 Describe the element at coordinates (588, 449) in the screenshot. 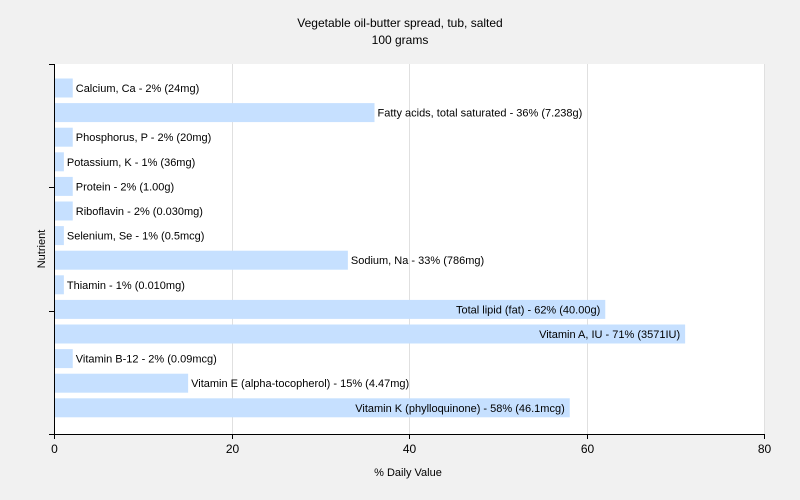

I see `x-tick-label: 60` at that location.